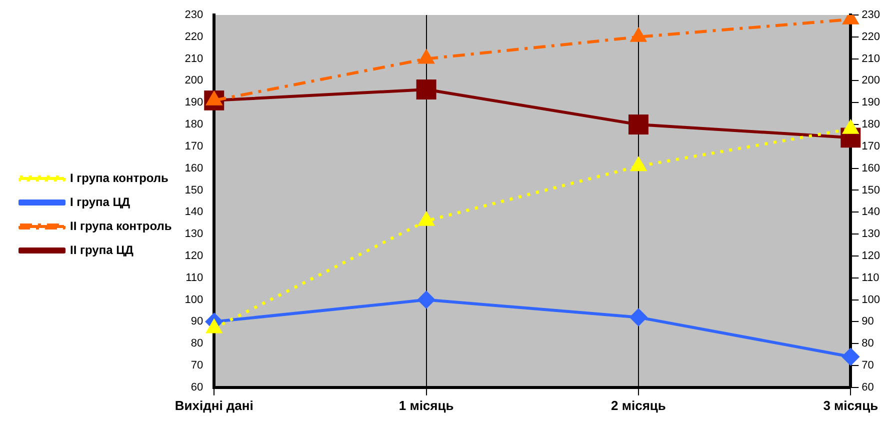 The image size is (889, 425). Describe the element at coordinates (197, 366) in the screenshot. I see `y-tick-label: 70` at that location.